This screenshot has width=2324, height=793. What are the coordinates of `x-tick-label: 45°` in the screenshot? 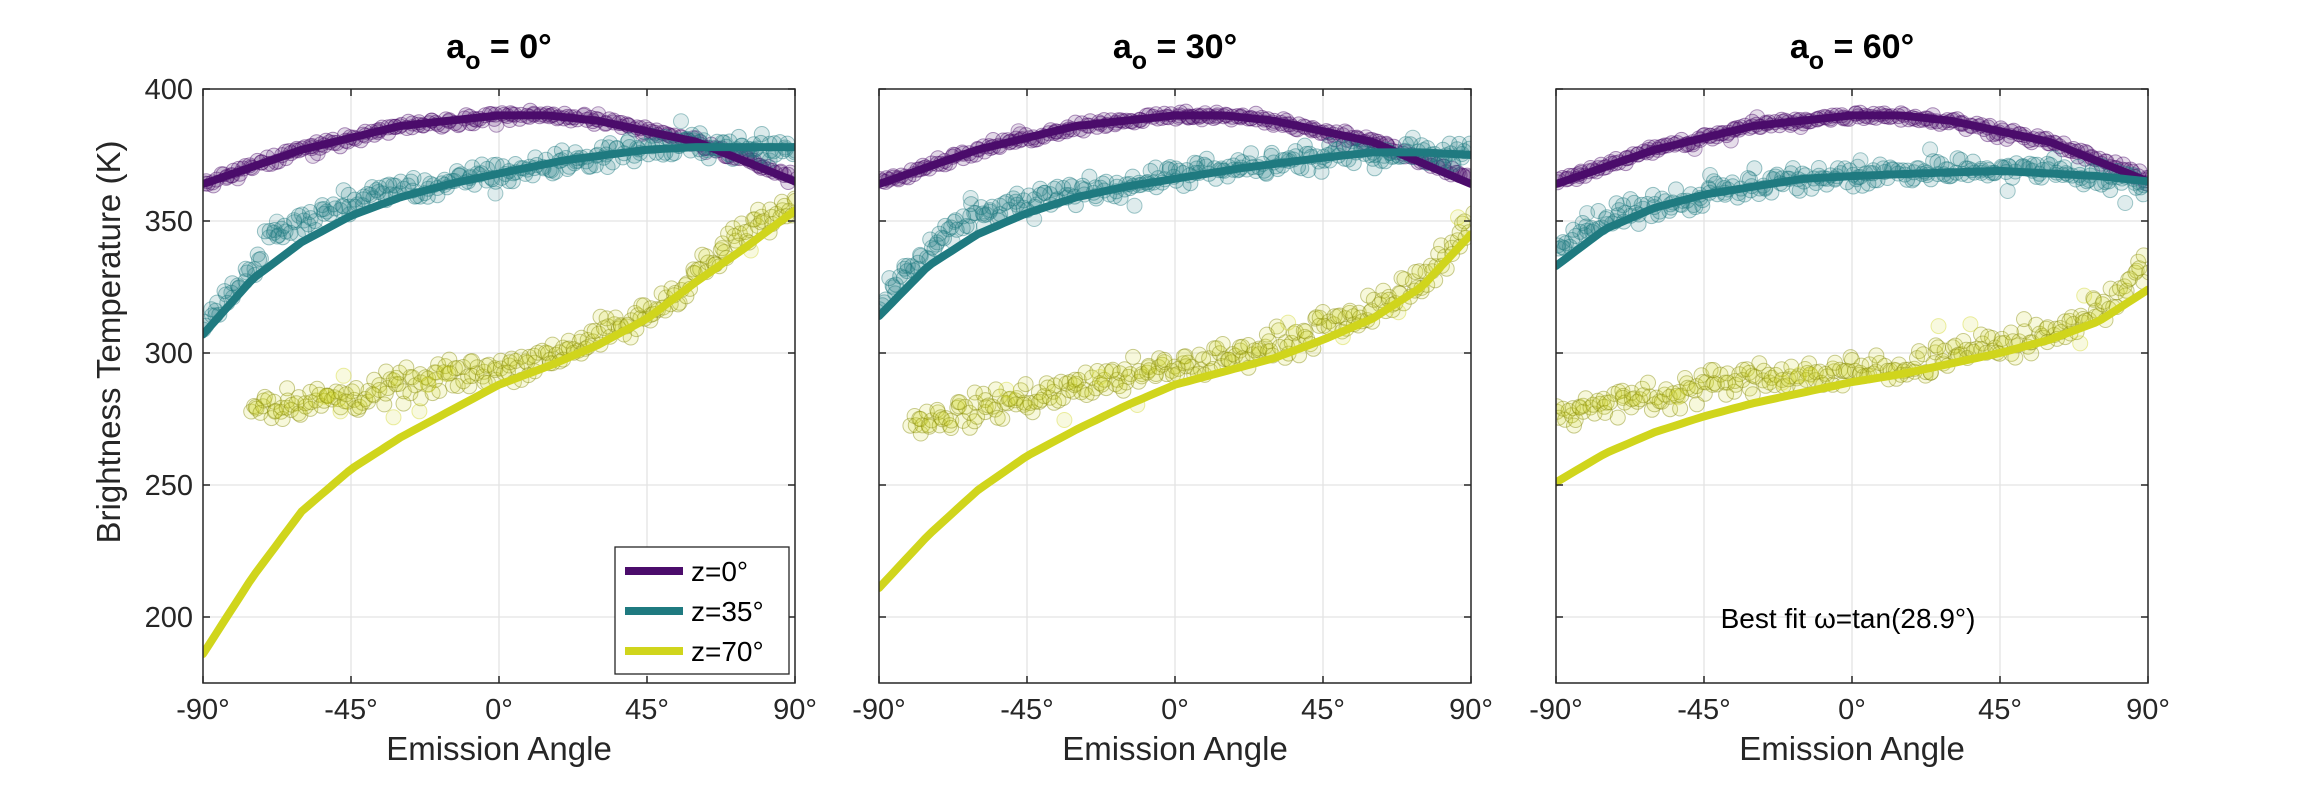 It's located at (2000, 710).